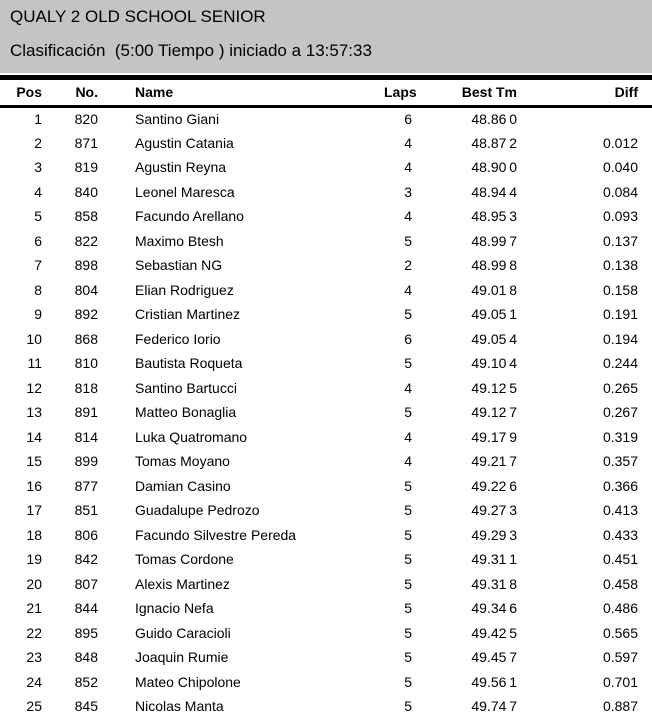  Describe the element at coordinates (326, 216) in the screenshot. I see `table-row: 5 858 Facundo Arellano 4 48.95 3 0.093` at that location.